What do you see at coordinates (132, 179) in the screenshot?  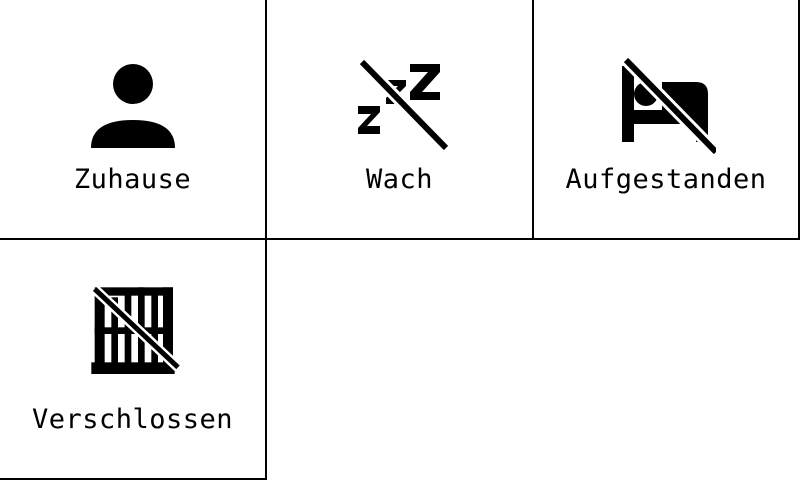 I see `tile-label: Zuhause` at bounding box center [132, 179].